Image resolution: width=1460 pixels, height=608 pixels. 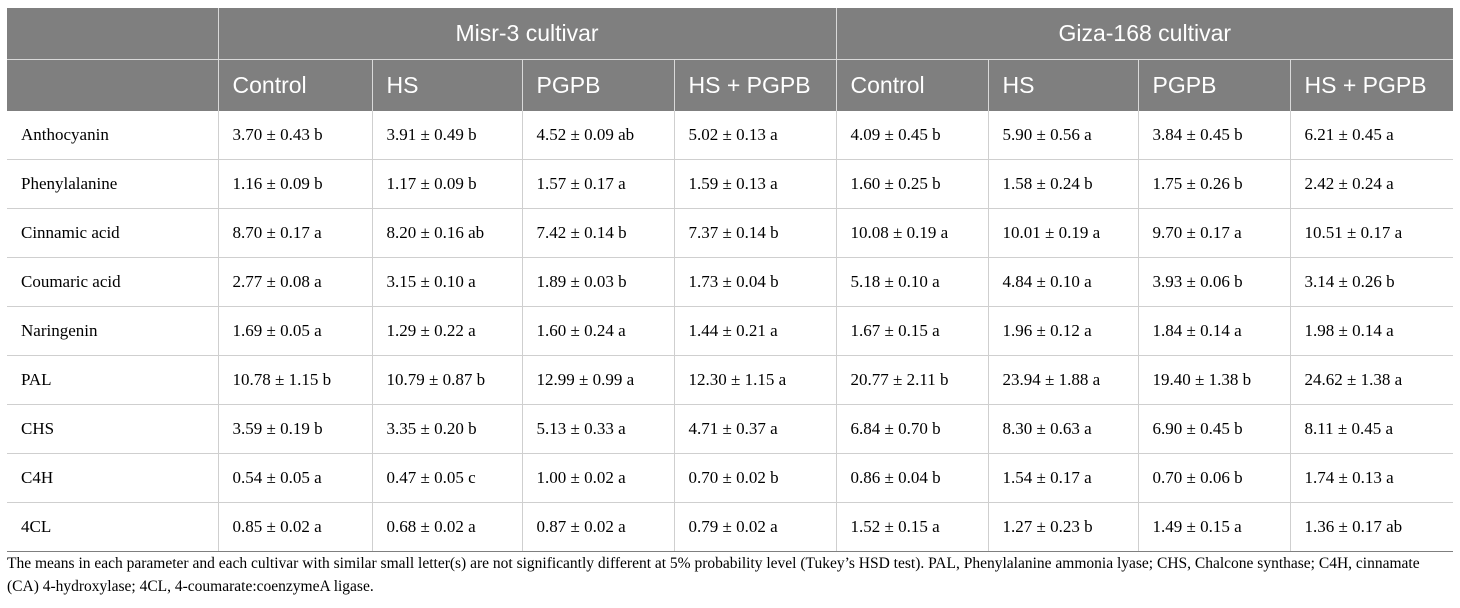 I want to click on data-cell: 20.77 ± 2.11 b, so click(x=911, y=380).